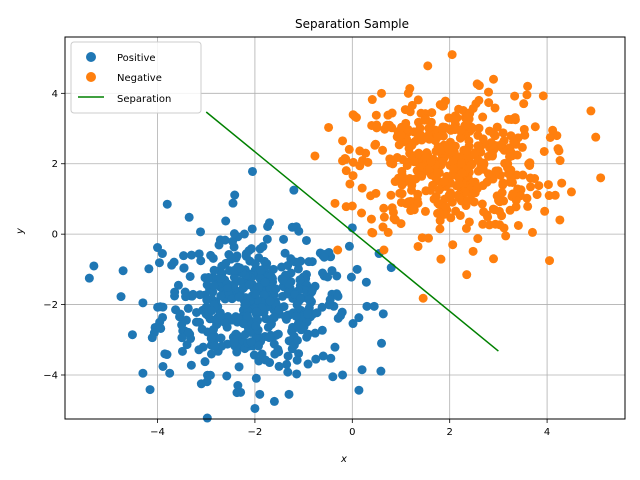 The height and width of the screenshot is (480, 640). Describe the element at coordinates (139, 78) in the screenshot. I see `legend-negative-label: Negative` at that location.